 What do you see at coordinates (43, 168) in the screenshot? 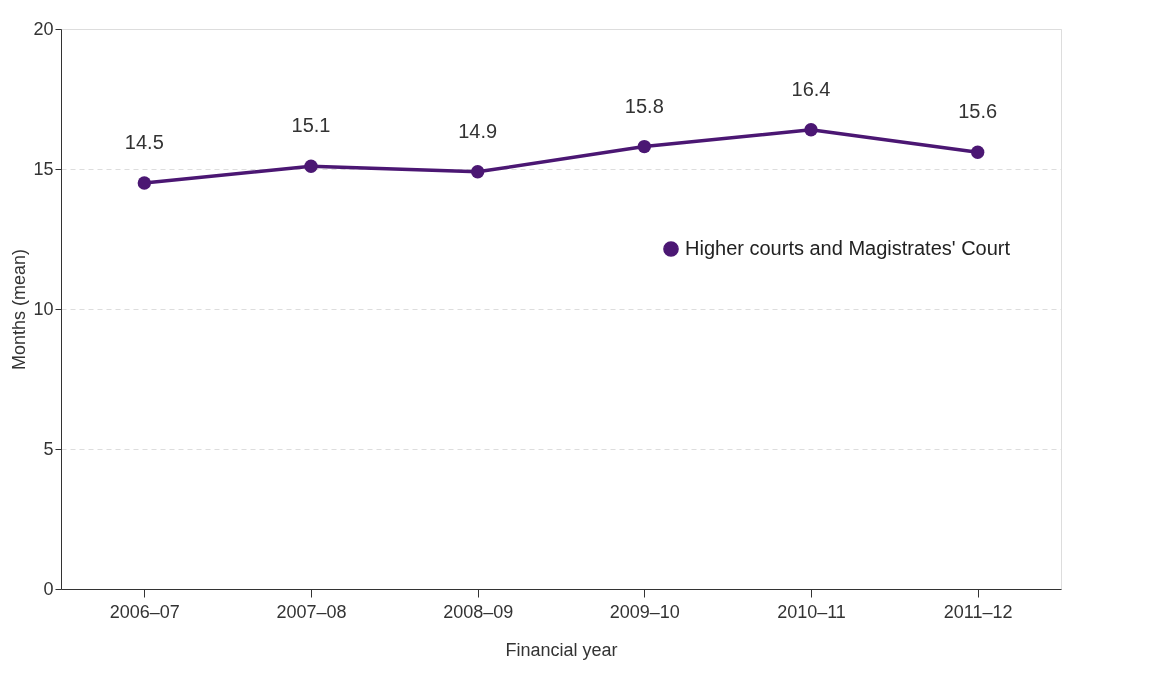
I see `y-tick-label: 15` at bounding box center [43, 168].